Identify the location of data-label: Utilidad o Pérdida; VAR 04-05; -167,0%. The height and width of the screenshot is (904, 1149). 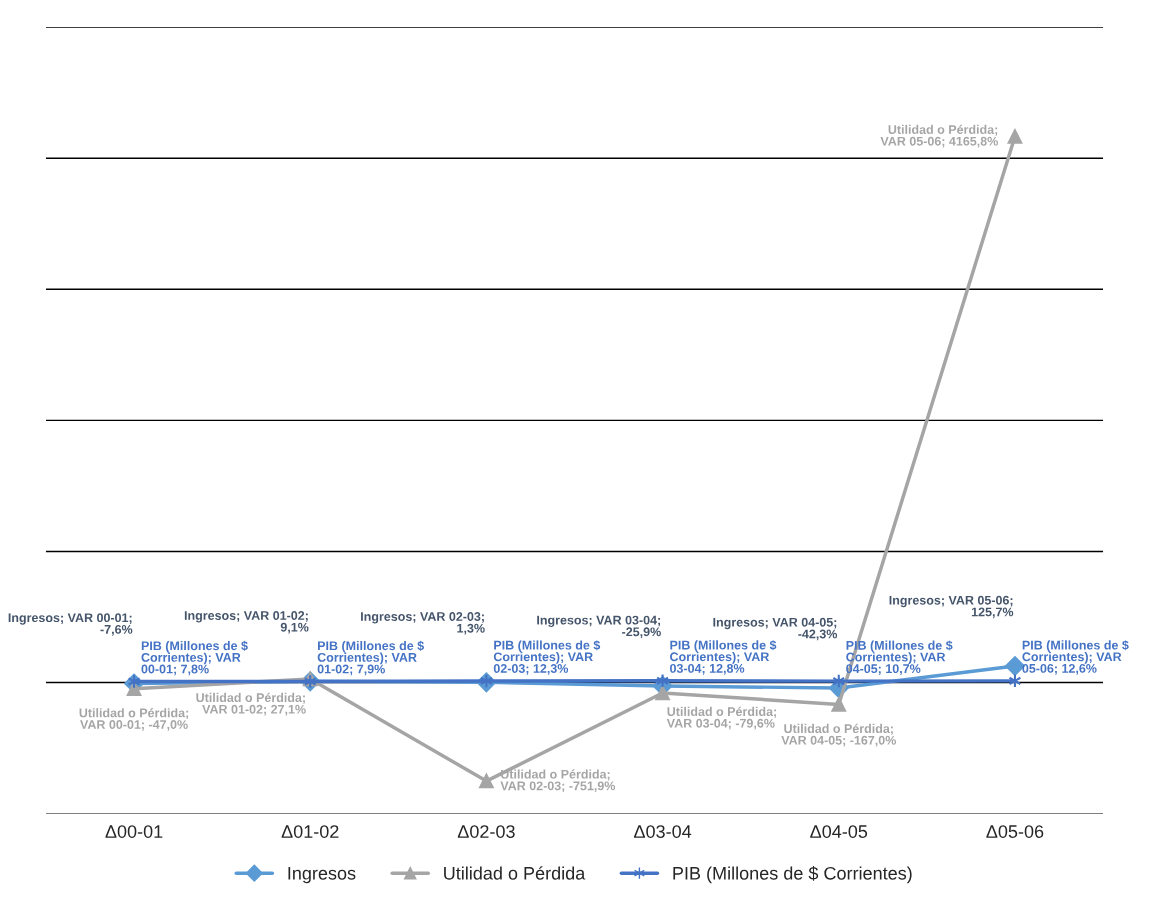
(838, 735).